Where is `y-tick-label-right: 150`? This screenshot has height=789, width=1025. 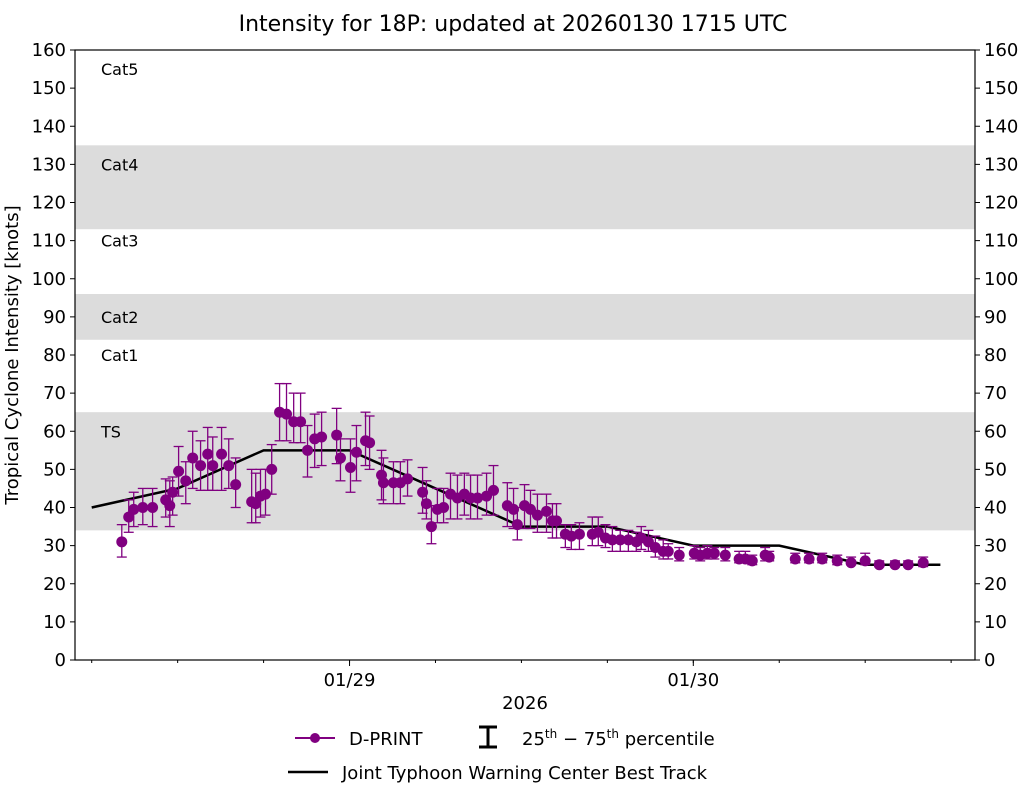
y-tick-label-right: 150 is located at coordinates (1001, 88).